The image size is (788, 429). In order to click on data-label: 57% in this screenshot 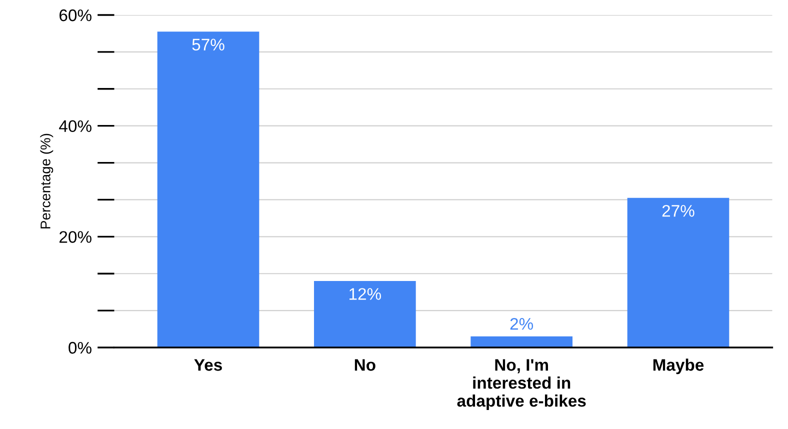, I will do `click(208, 44)`.